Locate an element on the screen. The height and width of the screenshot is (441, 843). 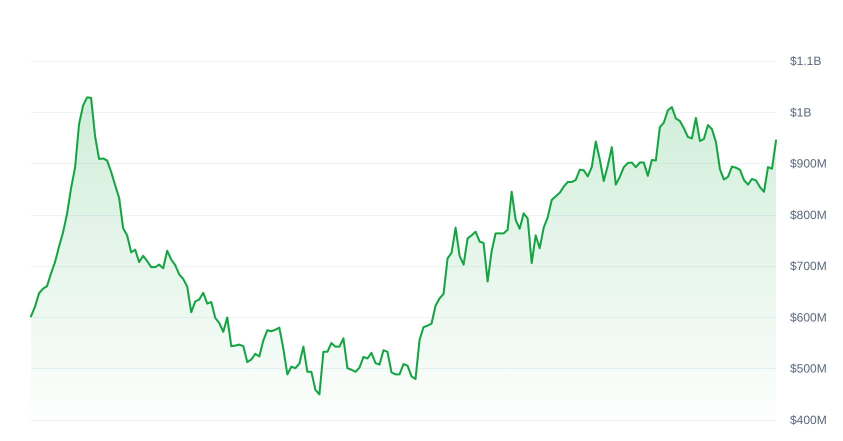
y-tick-label: $600M is located at coordinates (808, 317).